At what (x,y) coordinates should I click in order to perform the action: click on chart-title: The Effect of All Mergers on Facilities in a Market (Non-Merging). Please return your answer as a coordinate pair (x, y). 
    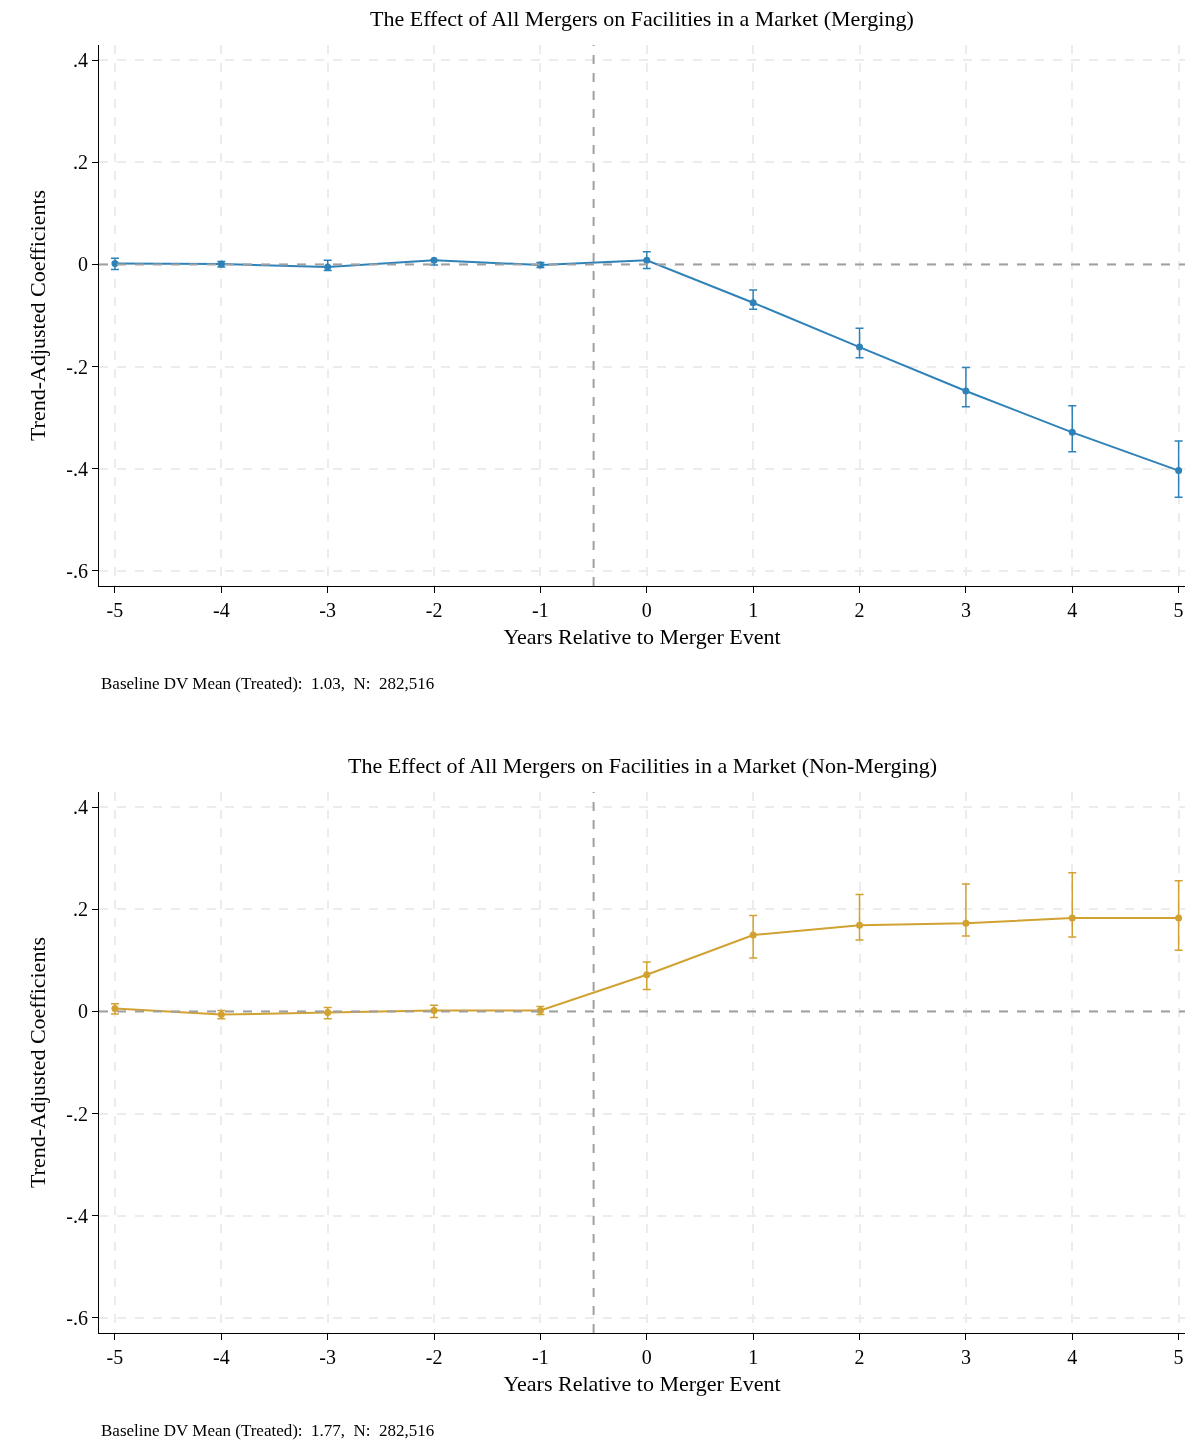
    Looking at the image, I should click on (642, 765).